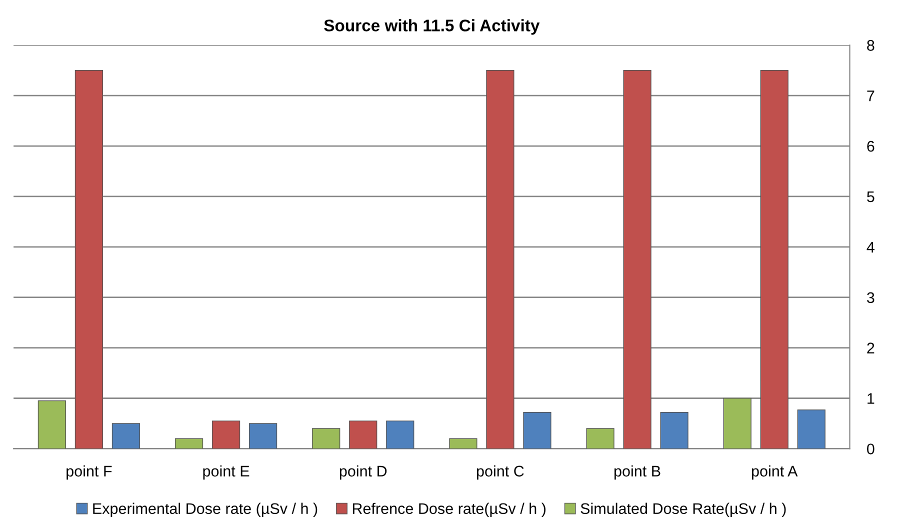 This screenshot has width=904, height=531. I want to click on y-tick-label: 6, so click(870, 146).